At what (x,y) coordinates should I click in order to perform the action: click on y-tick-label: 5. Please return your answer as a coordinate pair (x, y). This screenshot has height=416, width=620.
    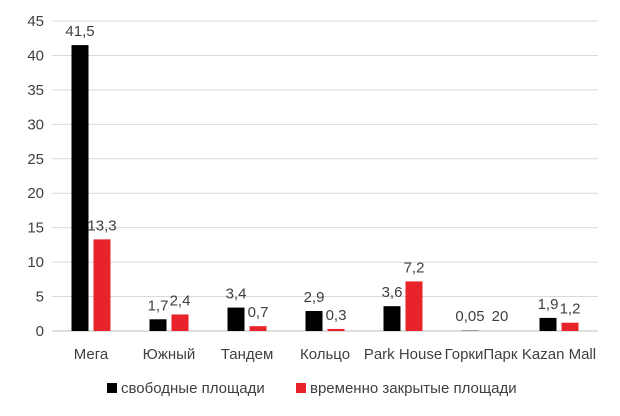
    Looking at the image, I should click on (40, 297).